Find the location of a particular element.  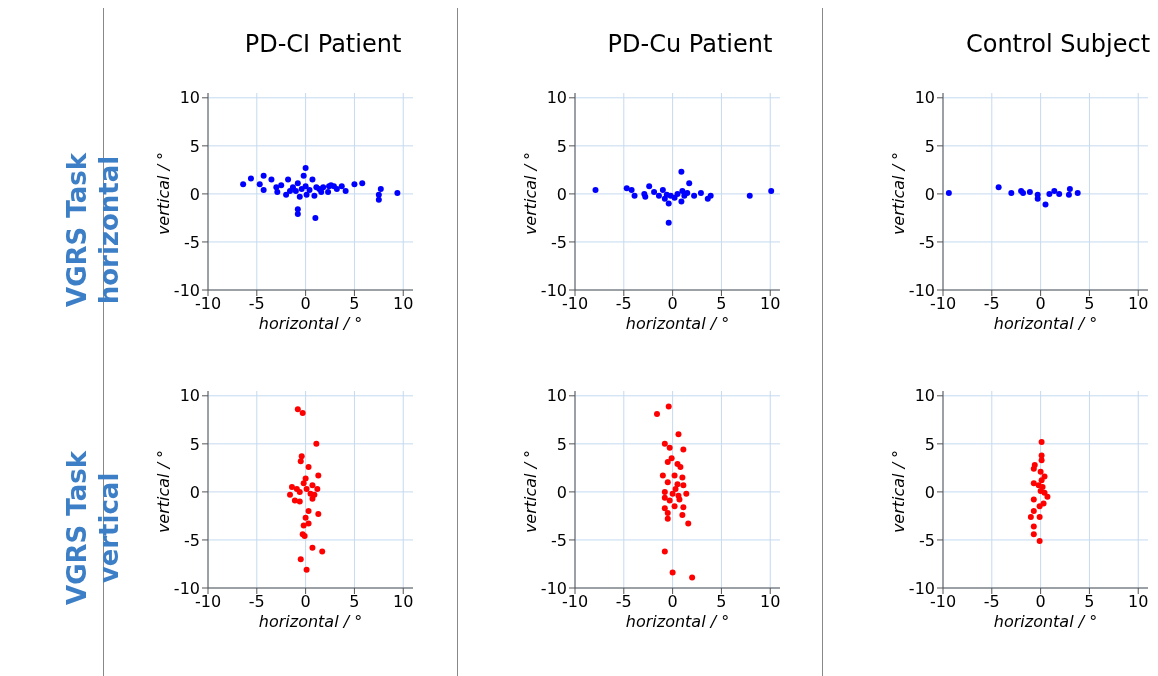

chart-title: Control Subject is located at coordinates (1058, 44).